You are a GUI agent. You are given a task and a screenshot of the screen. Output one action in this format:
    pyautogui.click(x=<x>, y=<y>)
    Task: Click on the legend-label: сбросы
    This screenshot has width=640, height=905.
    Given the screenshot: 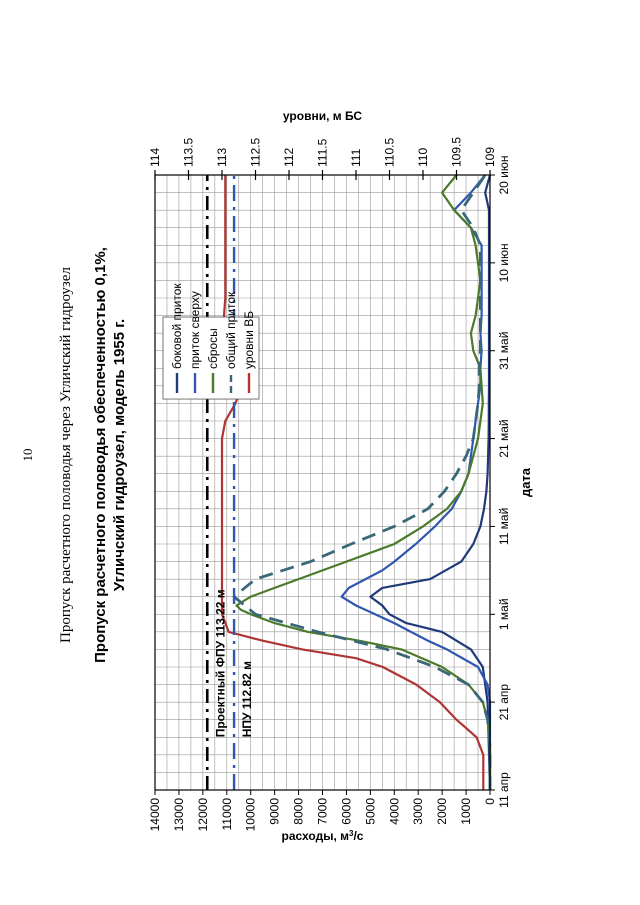 What is the action you would take?
    pyautogui.click(x=213, y=348)
    